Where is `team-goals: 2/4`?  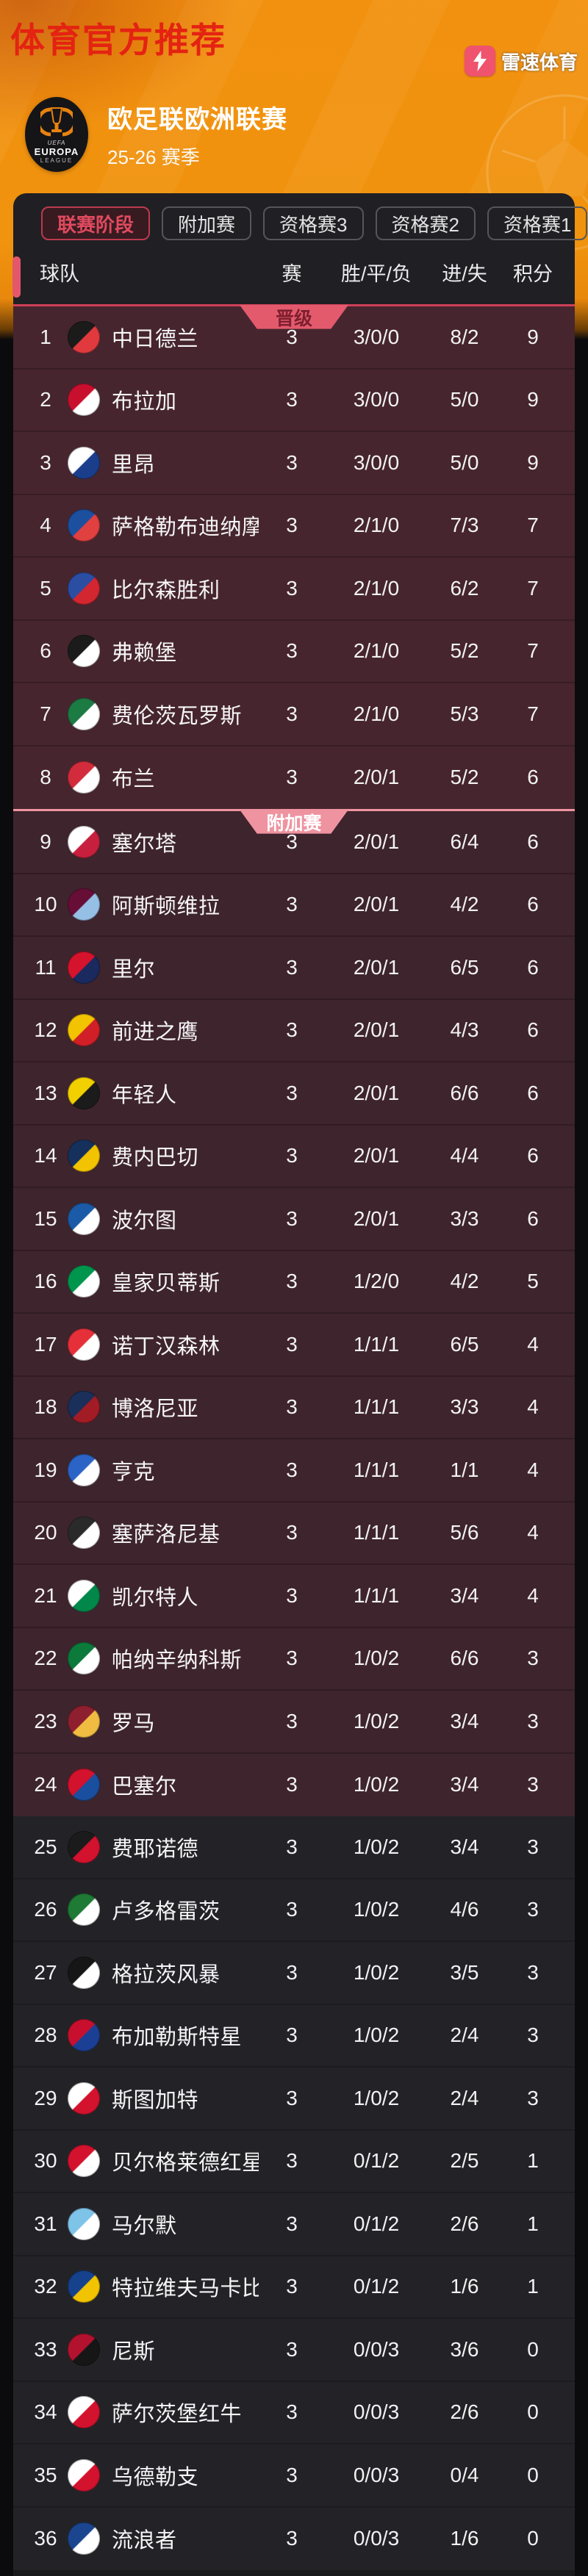
team-goals: 2/4 is located at coordinates (464, 2097).